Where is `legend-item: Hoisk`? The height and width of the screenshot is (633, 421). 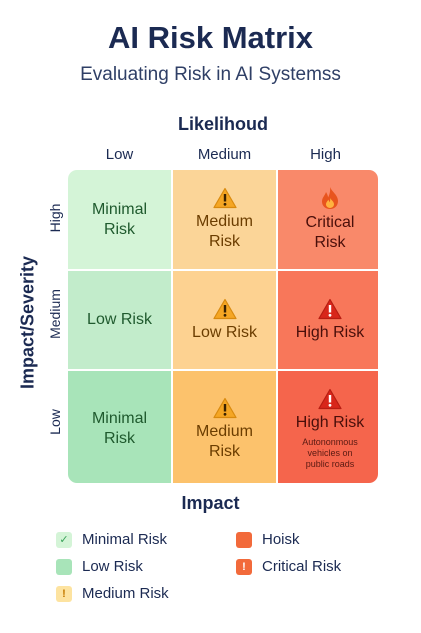 legend-item: Hoisk is located at coordinates (268, 539).